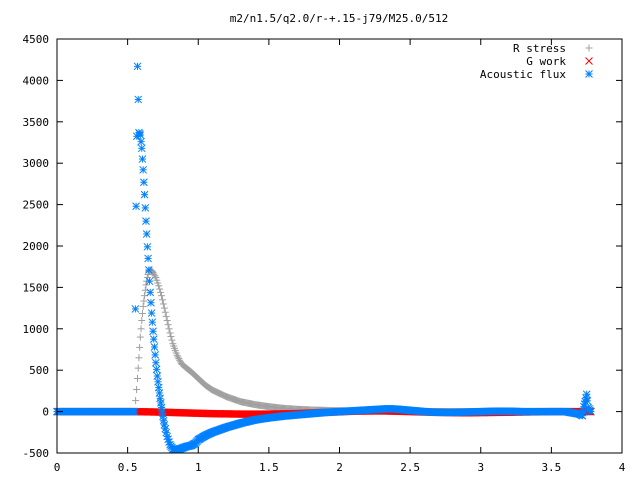 The height and width of the screenshot is (480, 640). Describe the element at coordinates (57, 467) in the screenshot. I see `x-tick-label: 0` at that location.